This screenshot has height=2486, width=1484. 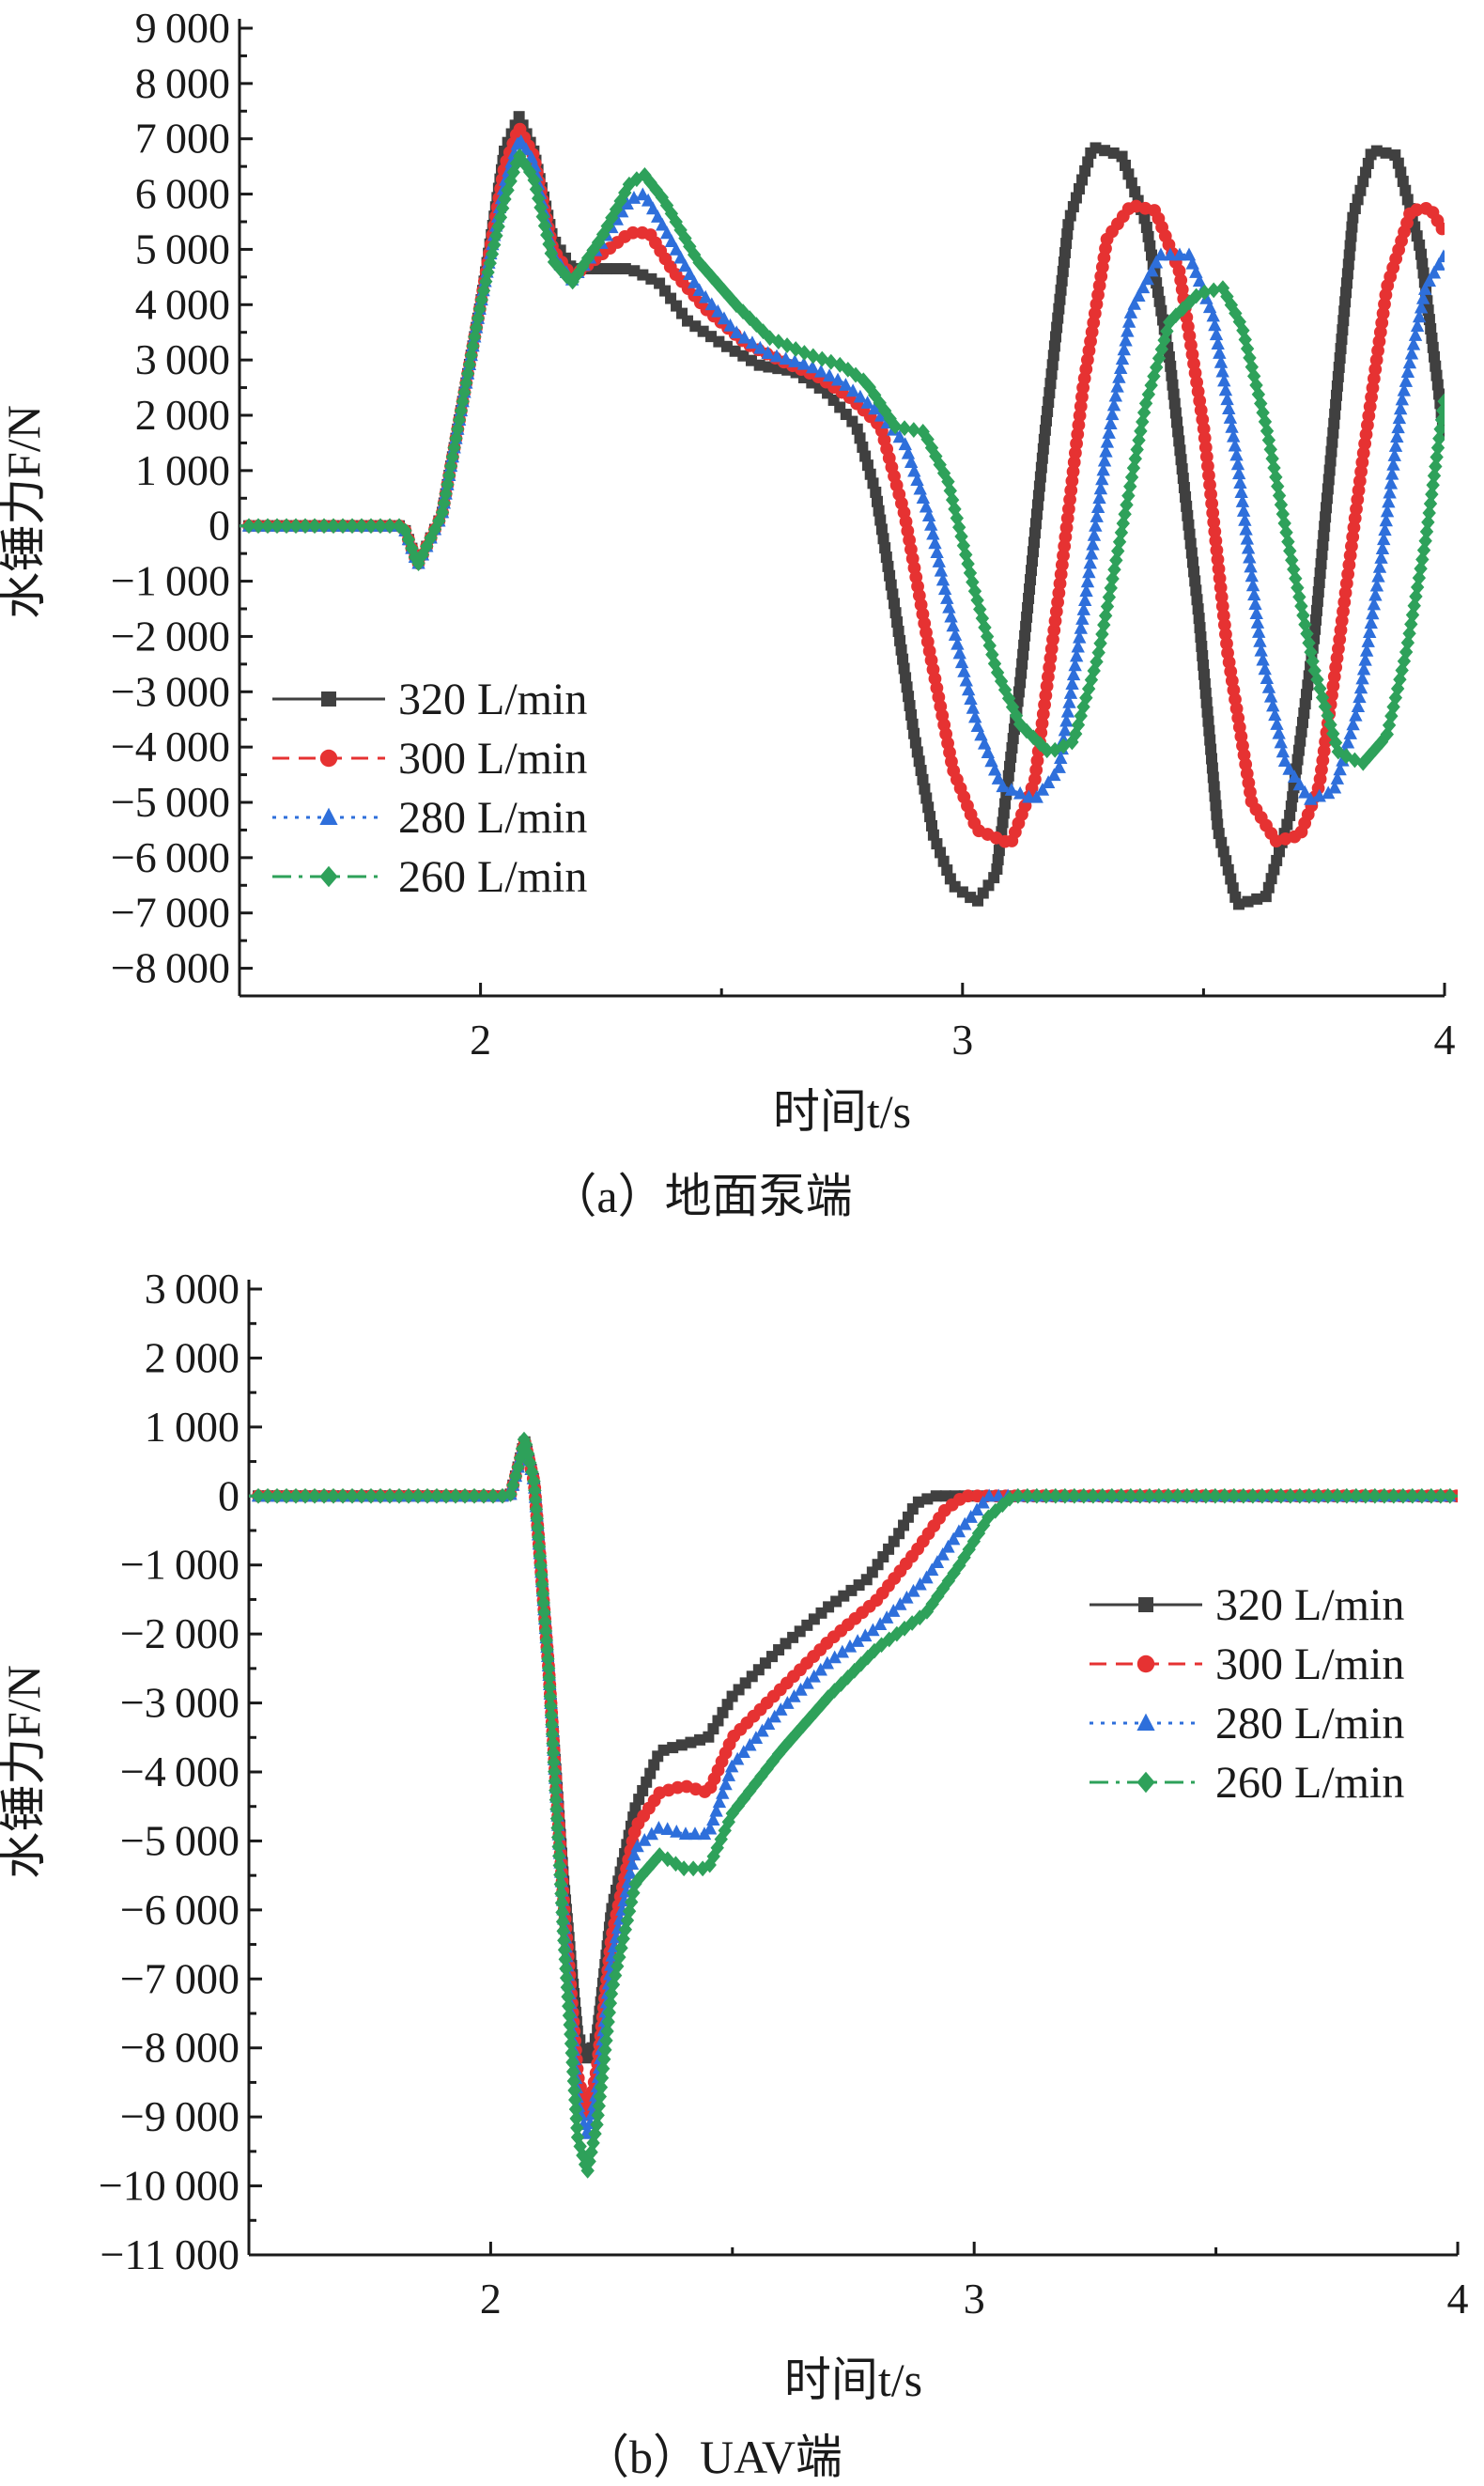 What do you see at coordinates (171, 802) in the screenshot?
I see `y-tick-label: −5 000` at bounding box center [171, 802].